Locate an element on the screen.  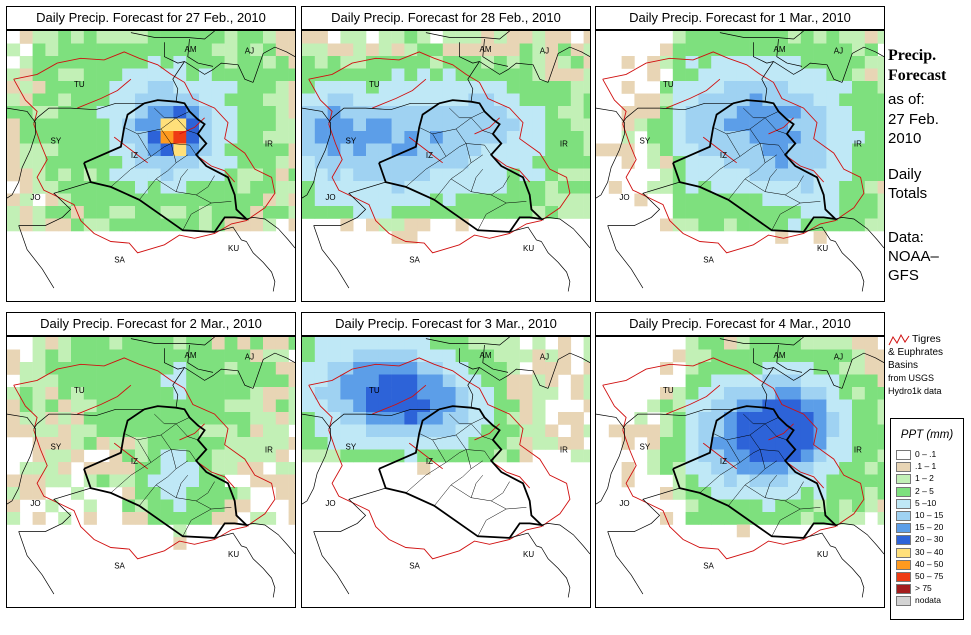
iraq-border is located at coordinates (461, 166).